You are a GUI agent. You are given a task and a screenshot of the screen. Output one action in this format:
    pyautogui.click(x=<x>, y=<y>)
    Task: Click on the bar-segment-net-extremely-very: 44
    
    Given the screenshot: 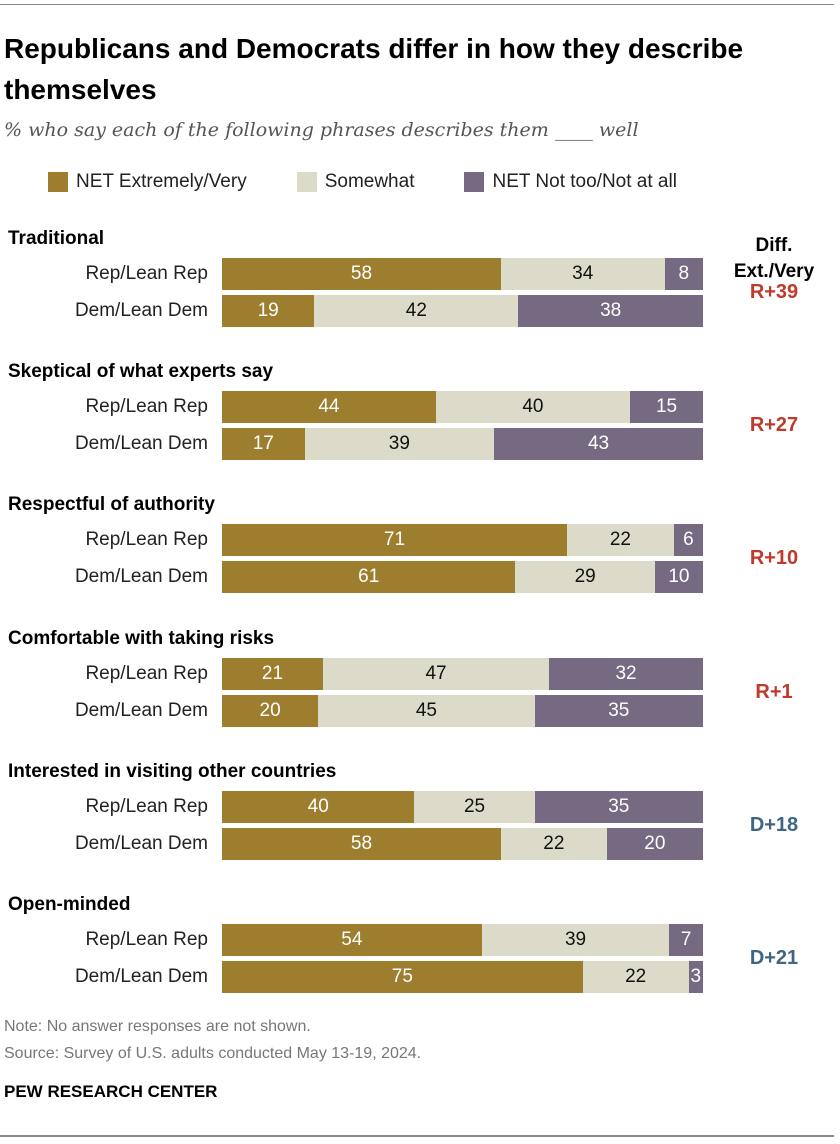 What is the action you would take?
    pyautogui.click(x=329, y=407)
    